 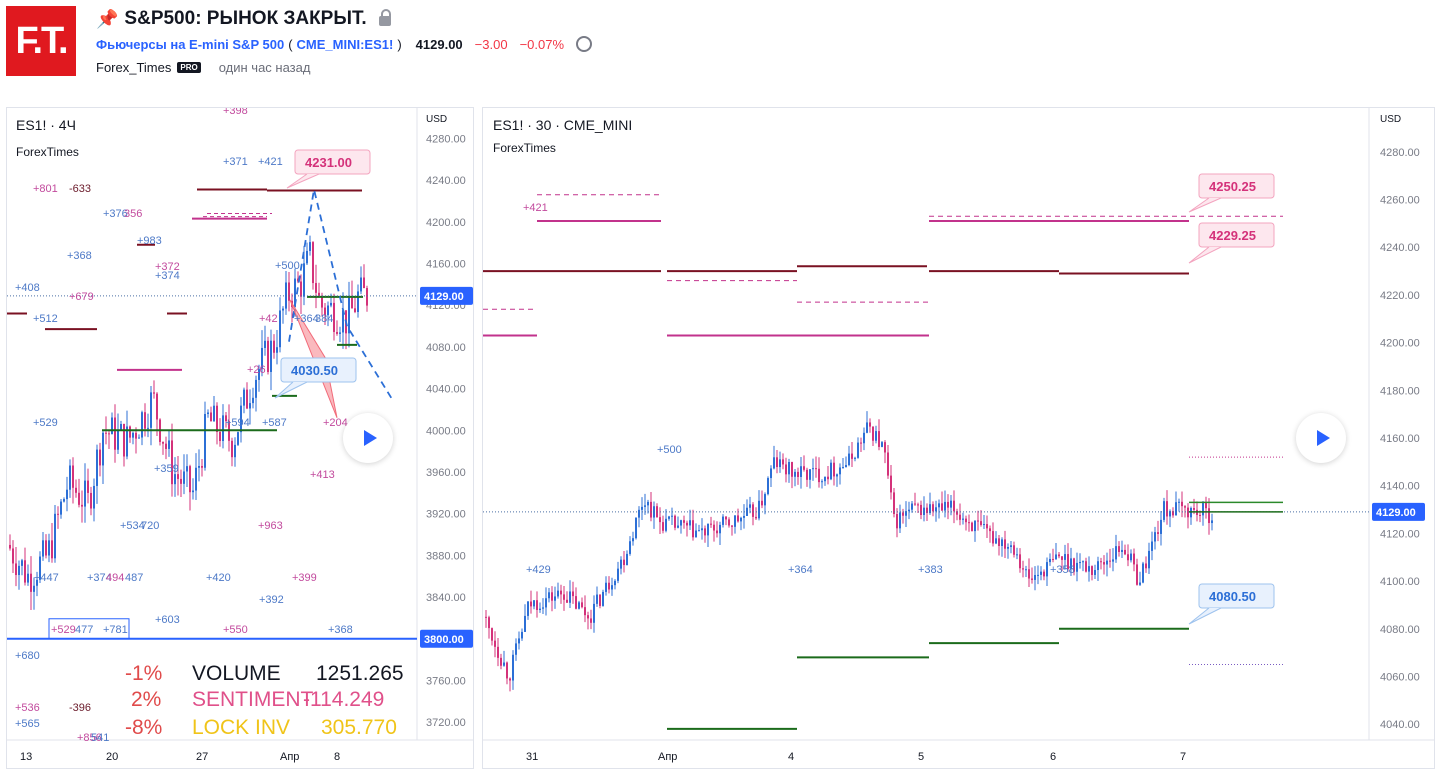 I want to click on price-change-pct: −0.07%, so click(x=542, y=44).